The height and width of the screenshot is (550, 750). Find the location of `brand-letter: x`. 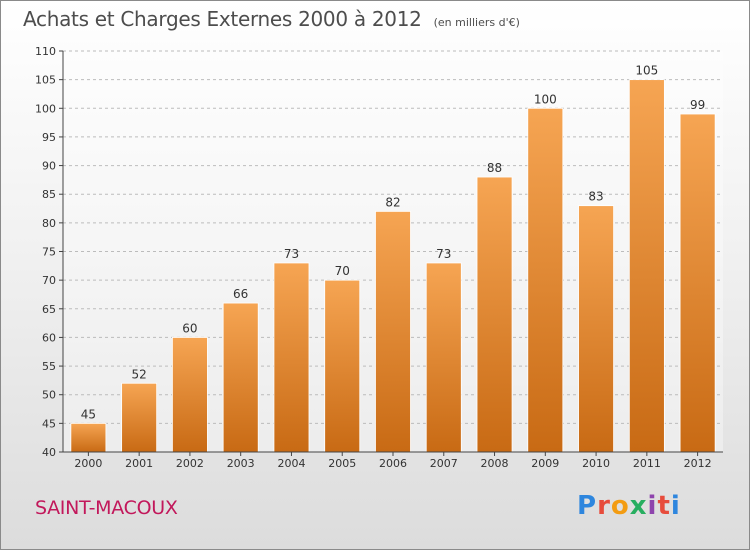

brand-letter: x is located at coordinates (638, 506).